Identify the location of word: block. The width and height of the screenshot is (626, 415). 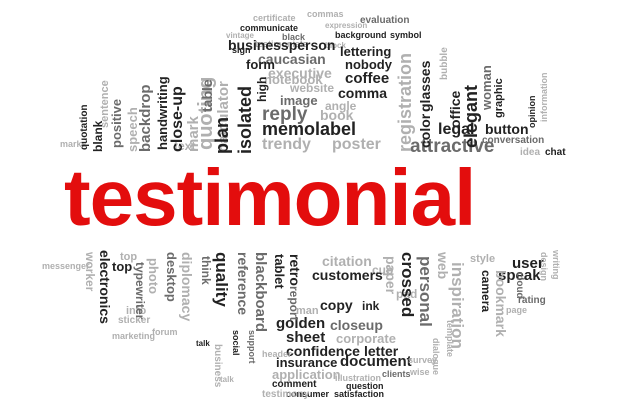
(335, 45).